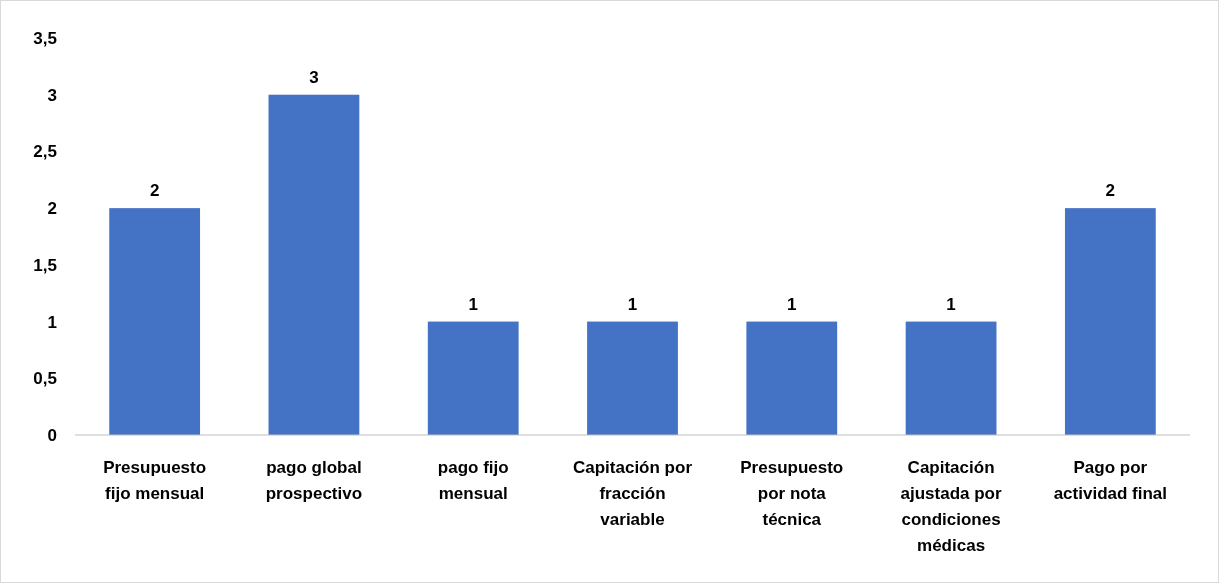  I want to click on x-tick-label: Capitación por fracción variable, so click(632, 493).